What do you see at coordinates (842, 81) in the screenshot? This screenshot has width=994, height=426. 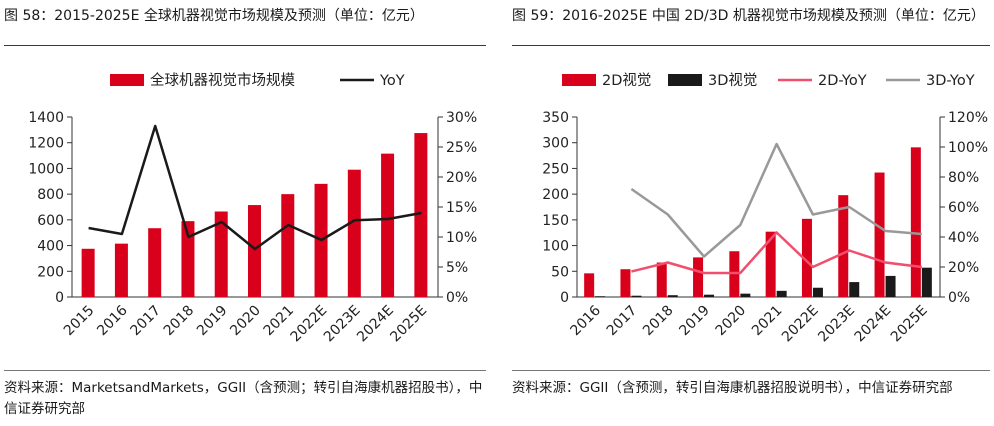 I see `right-legend-label: 2D-YoY` at bounding box center [842, 81].